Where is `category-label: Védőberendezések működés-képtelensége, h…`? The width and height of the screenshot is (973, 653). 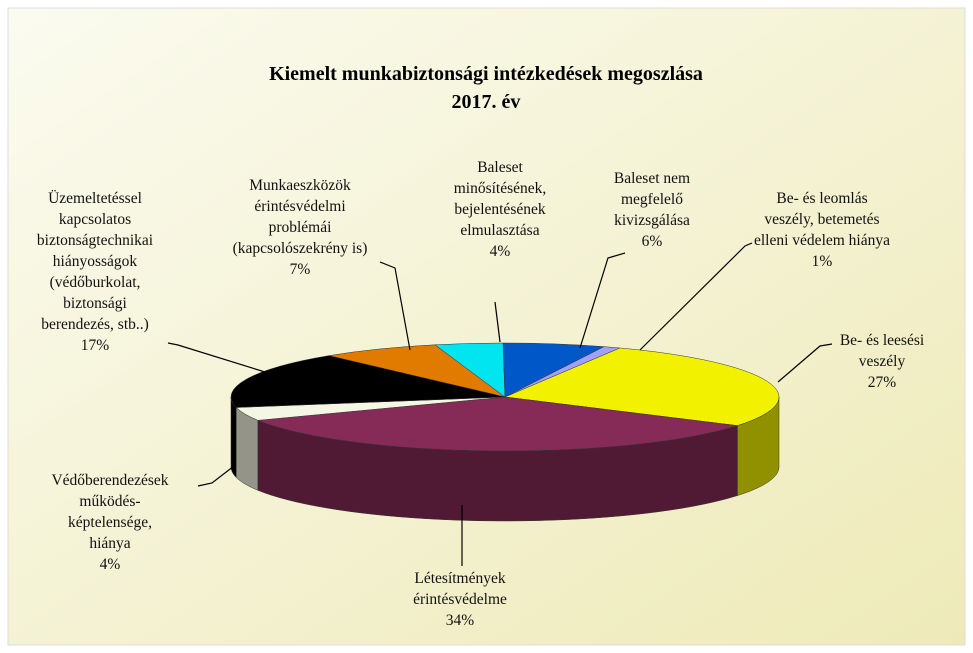
category-label: Védőberendezések működés-képtelensége, h… is located at coordinates (110, 512).